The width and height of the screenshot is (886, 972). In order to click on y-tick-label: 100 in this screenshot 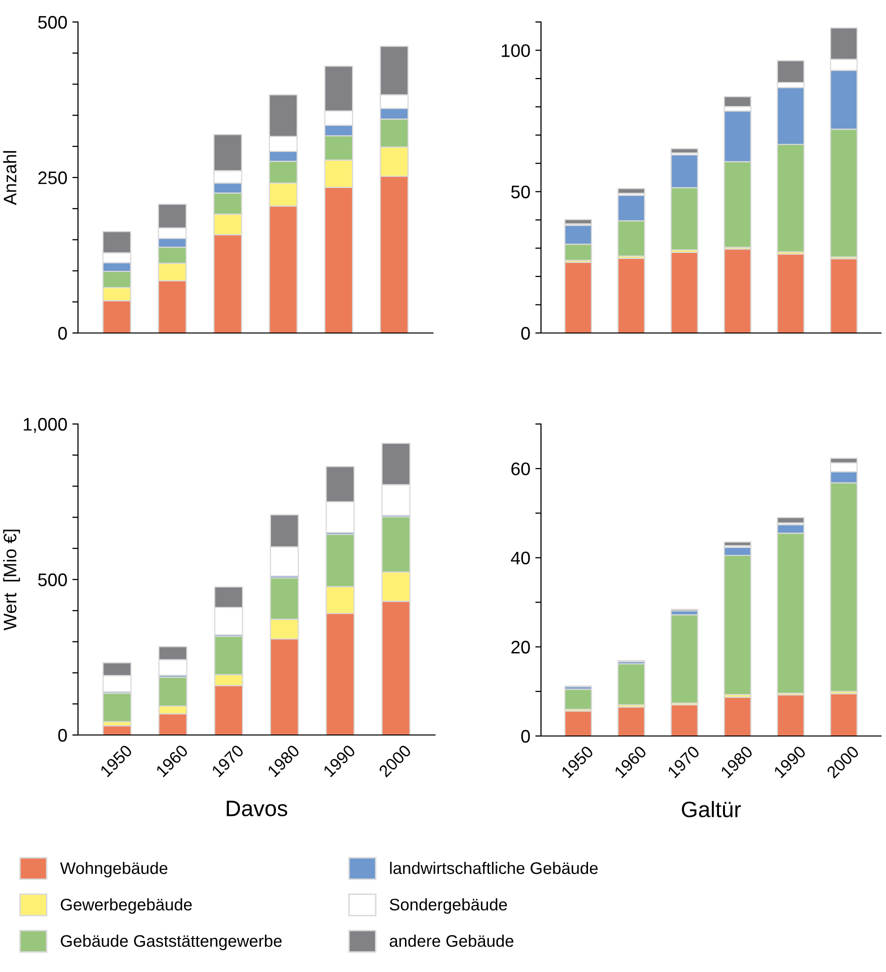, I will do `click(516, 50)`.